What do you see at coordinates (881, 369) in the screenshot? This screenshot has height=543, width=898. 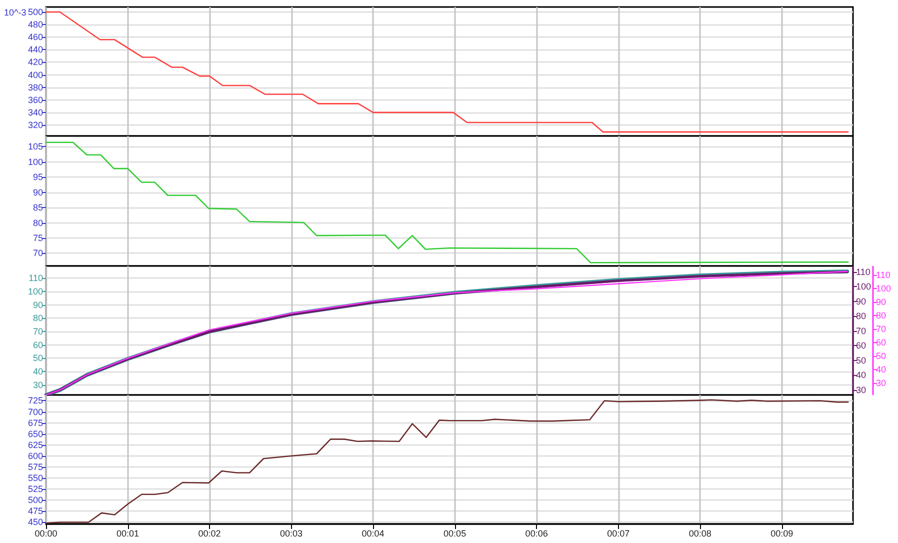 I see `y3-tick-label: 40` at bounding box center [881, 369].